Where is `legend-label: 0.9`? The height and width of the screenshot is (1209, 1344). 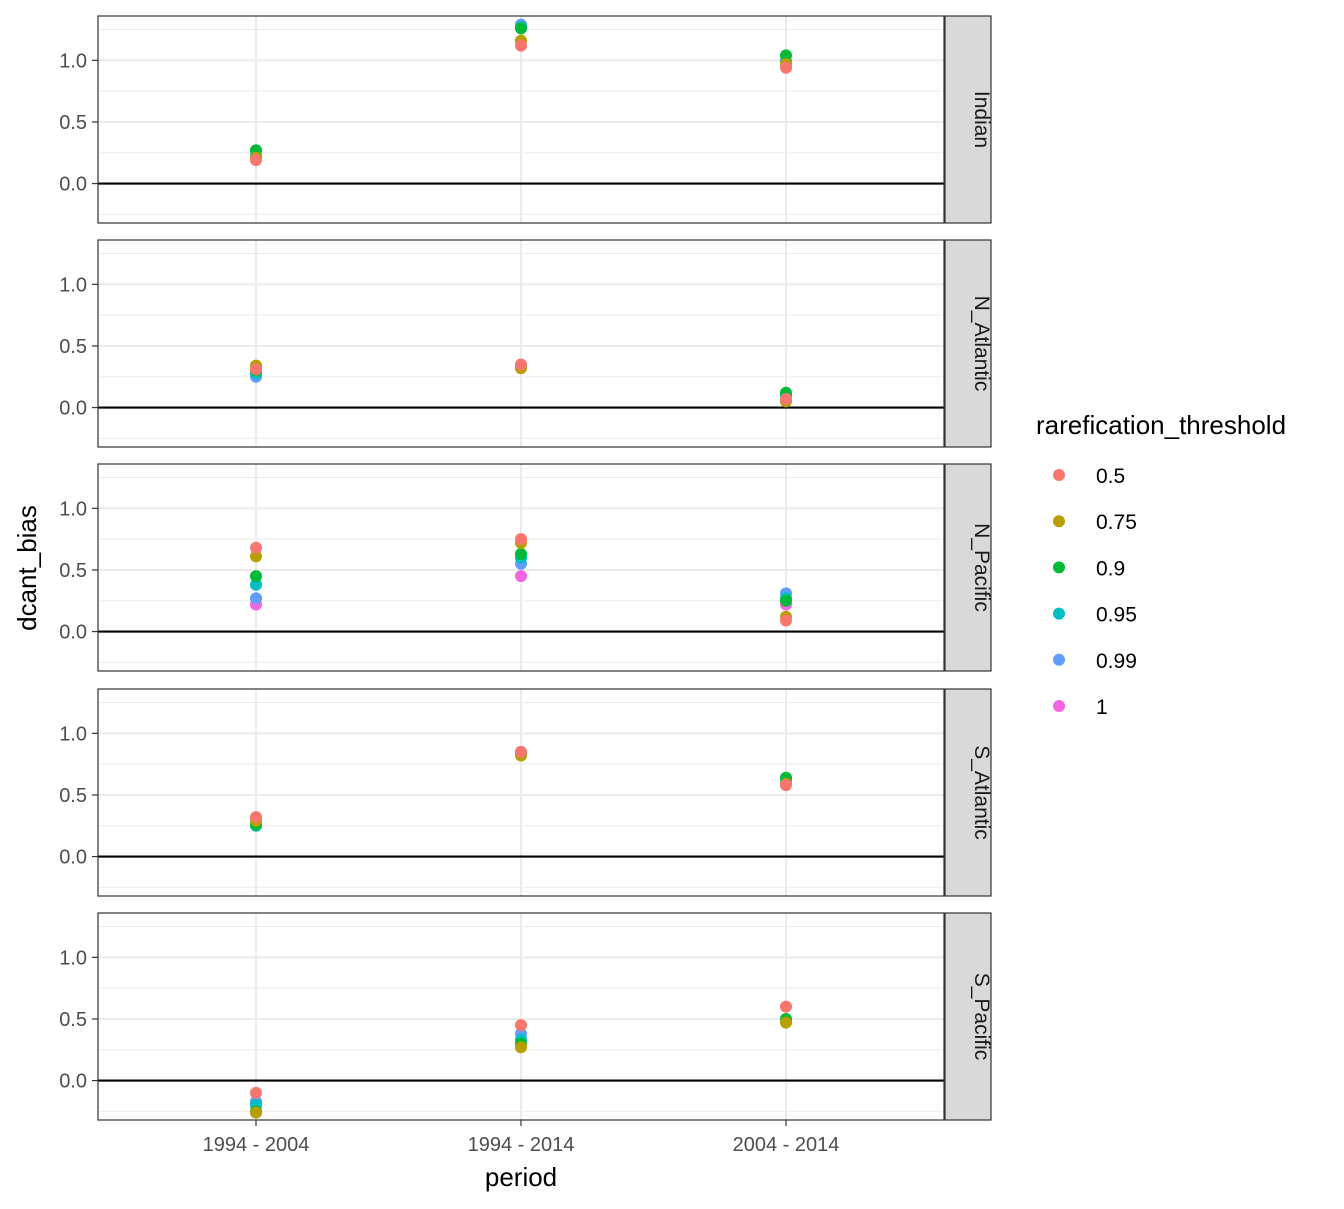
legend-label: 0.9 is located at coordinates (1110, 568).